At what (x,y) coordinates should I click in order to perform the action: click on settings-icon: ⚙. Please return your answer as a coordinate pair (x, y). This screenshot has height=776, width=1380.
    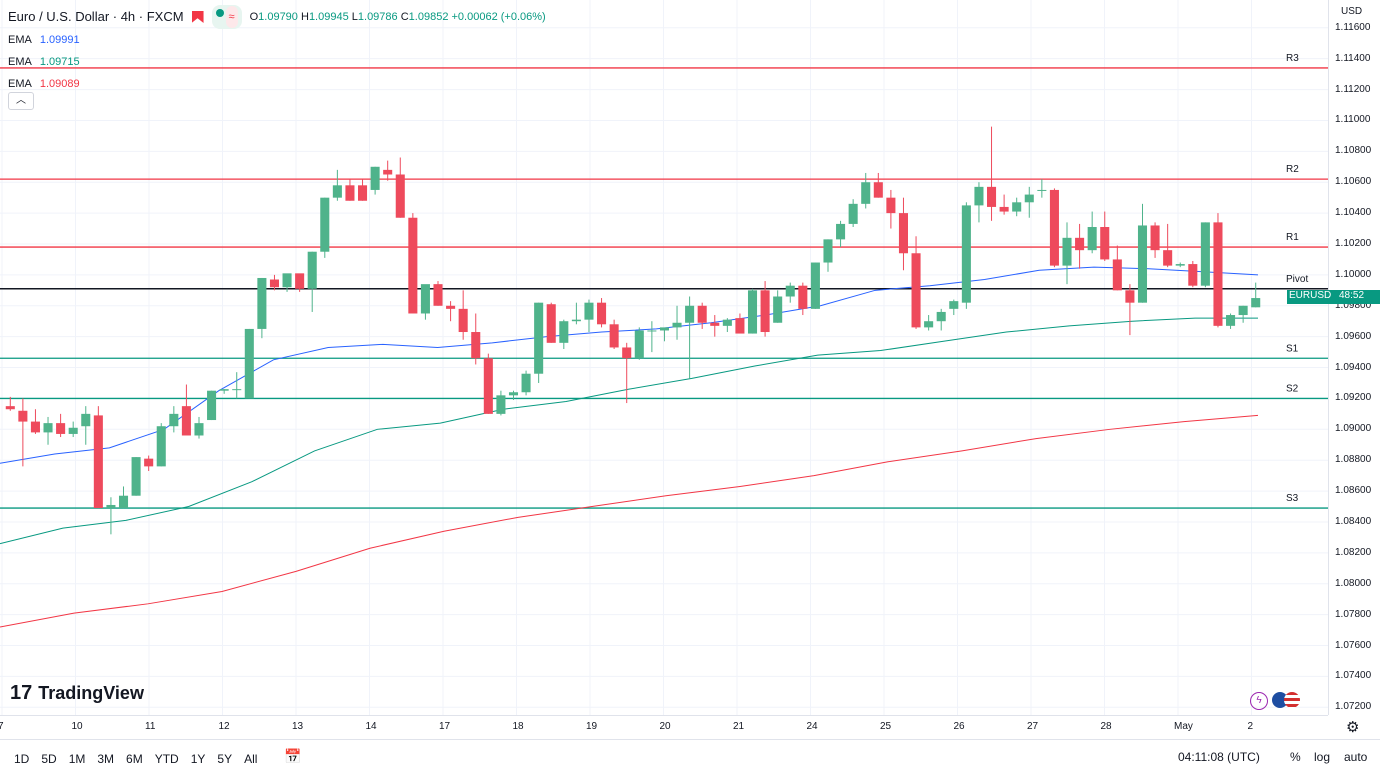
    Looking at the image, I should click on (1353, 727).